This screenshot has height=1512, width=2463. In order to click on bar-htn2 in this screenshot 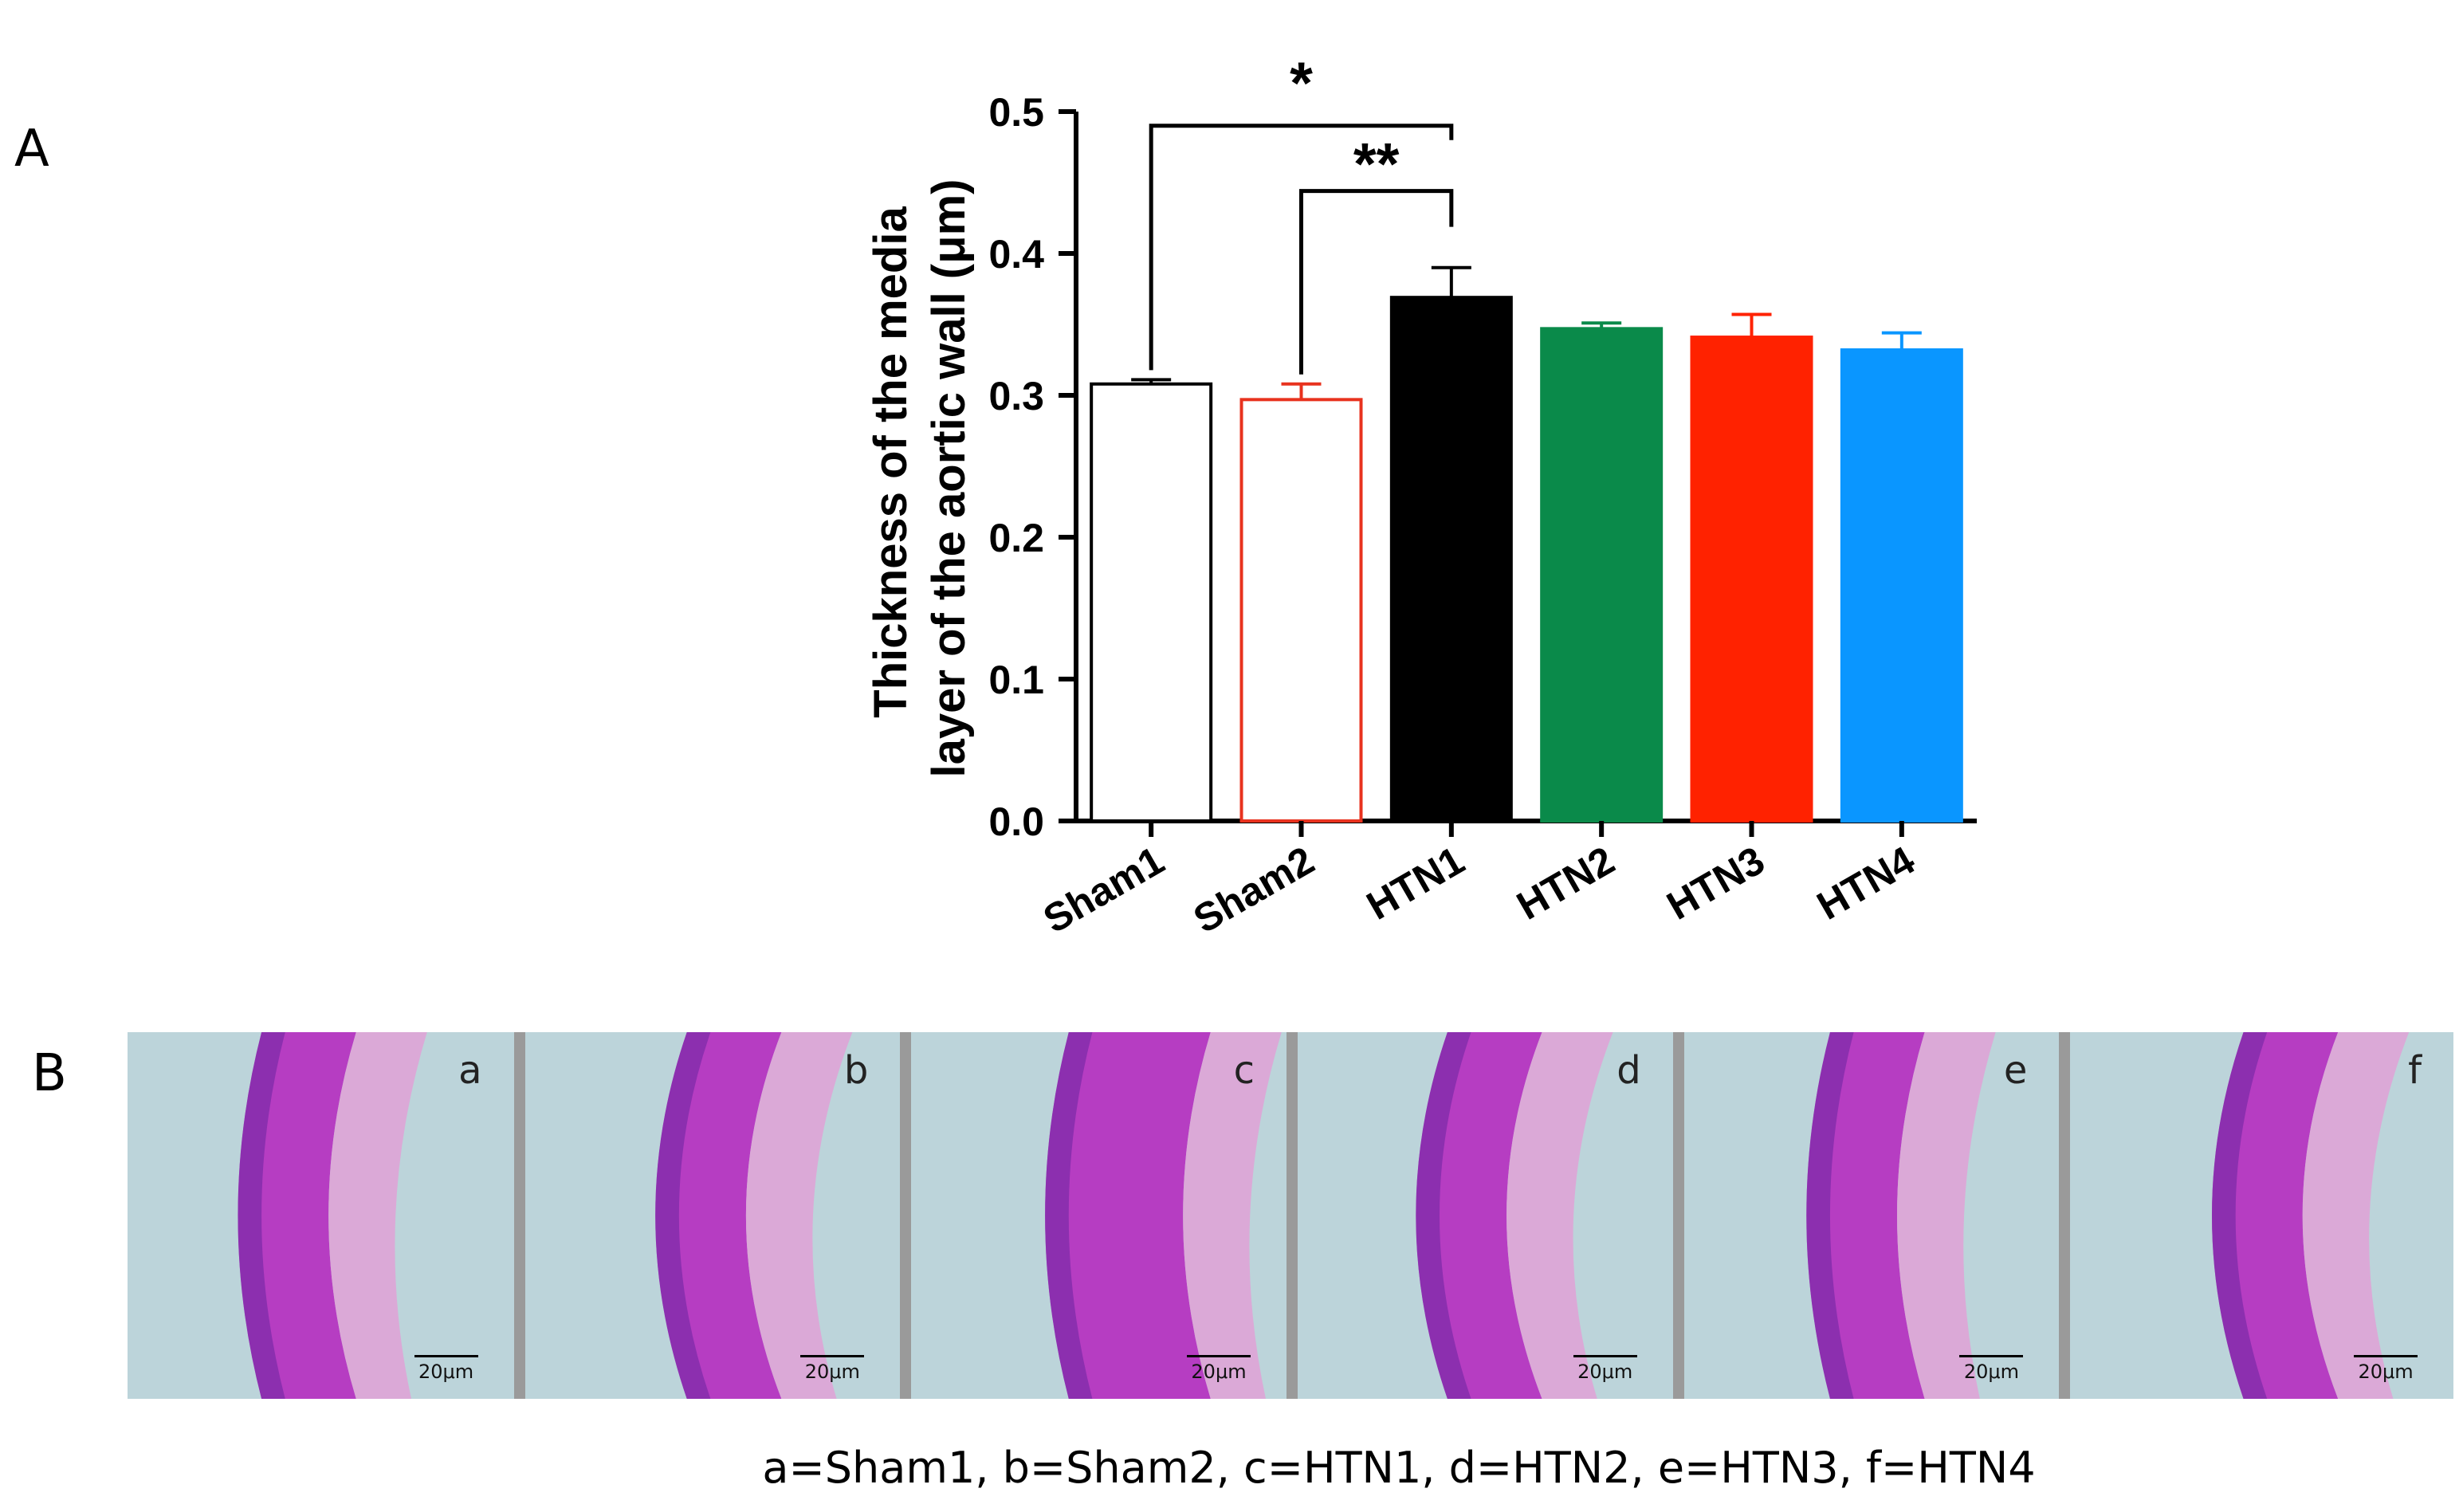, I will do `click(1602, 575)`.